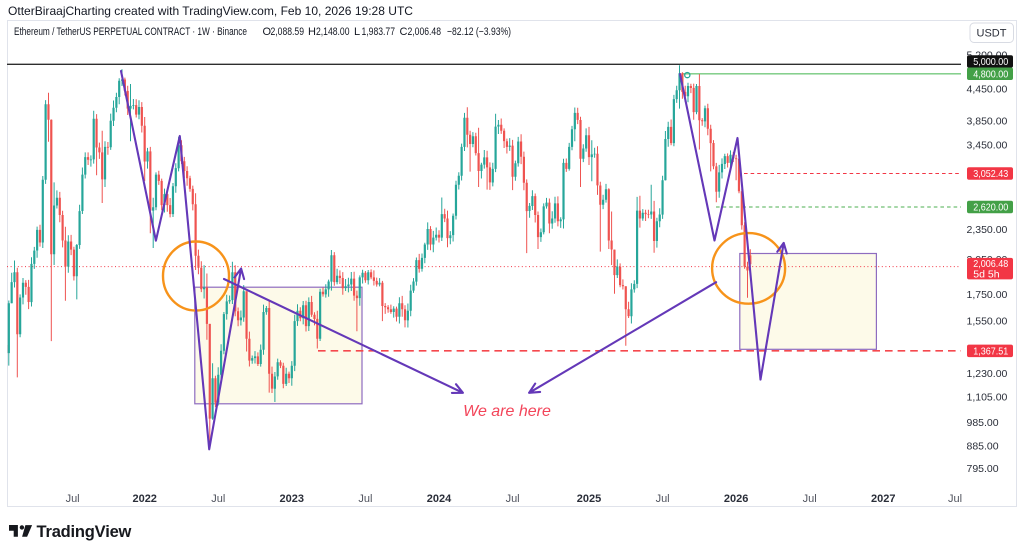  What do you see at coordinates (987, 374) in the screenshot?
I see `svg-text: 1,230.00` at bounding box center [987, 374].